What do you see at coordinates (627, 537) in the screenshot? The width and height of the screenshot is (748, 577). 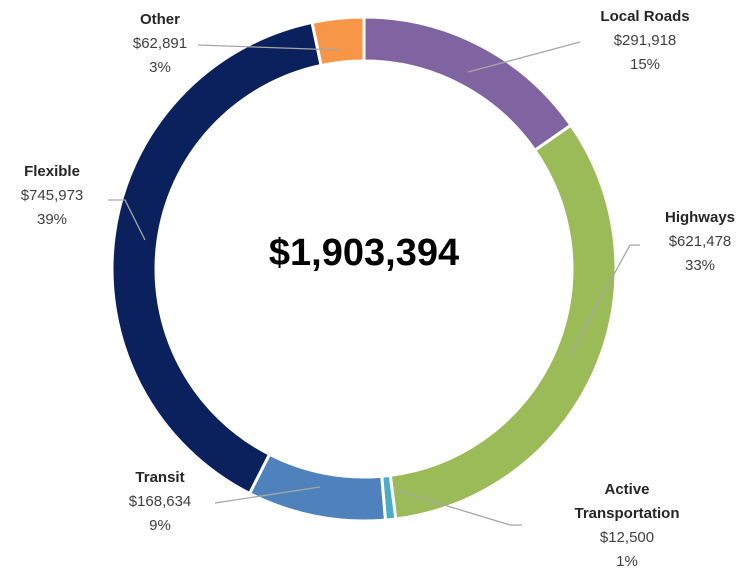 I see `value-label: $12,500` at bounding box center [627, 537].